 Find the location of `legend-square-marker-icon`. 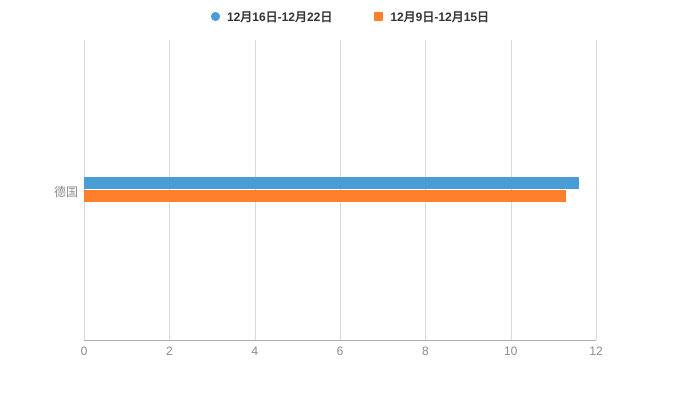

legend-square-marker-icon is located at coordinates (379, 16).